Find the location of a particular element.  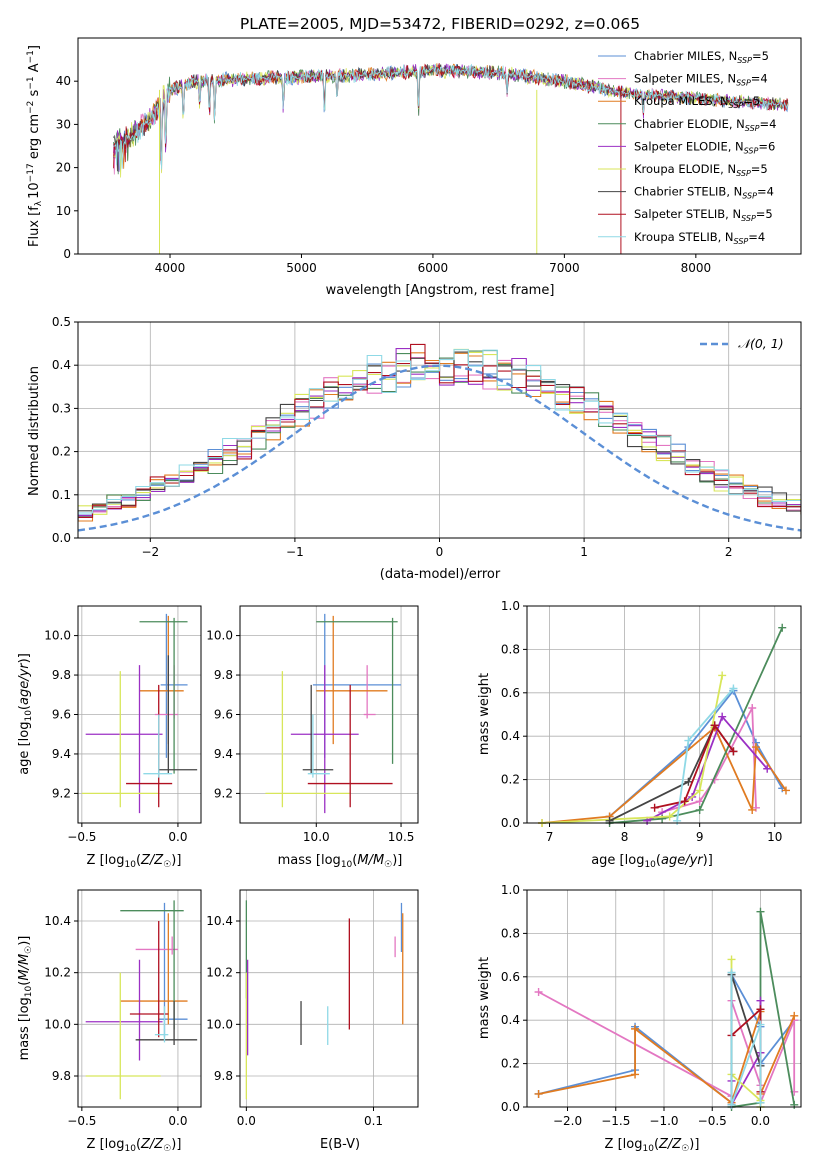

age-ylabel: age [log10(age/yr)] is located at coordinates (25, 714).